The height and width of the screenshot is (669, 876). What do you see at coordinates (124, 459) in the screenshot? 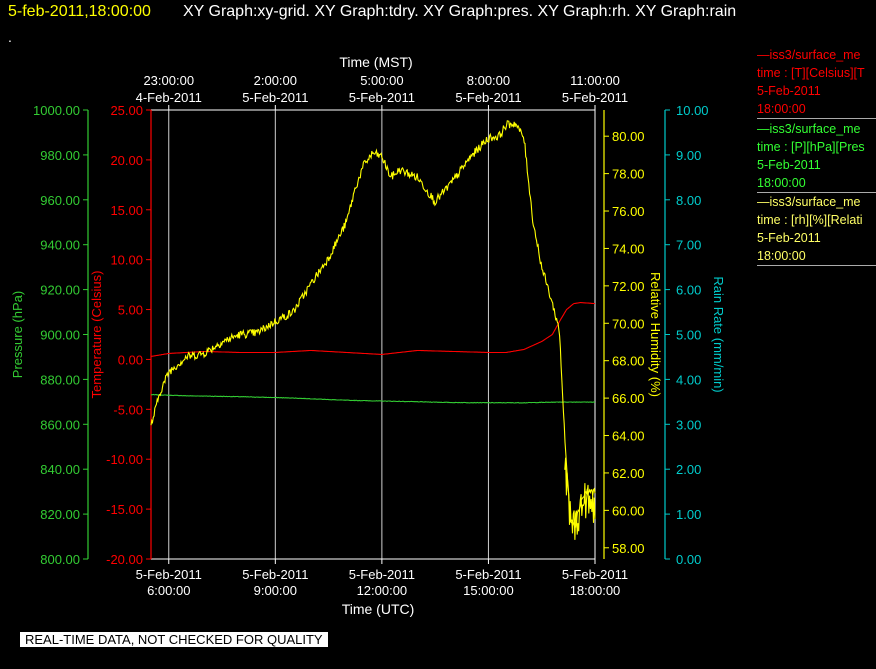
I see `axis-tick-label-temp: -10.00` at bounding box center [124, 459].